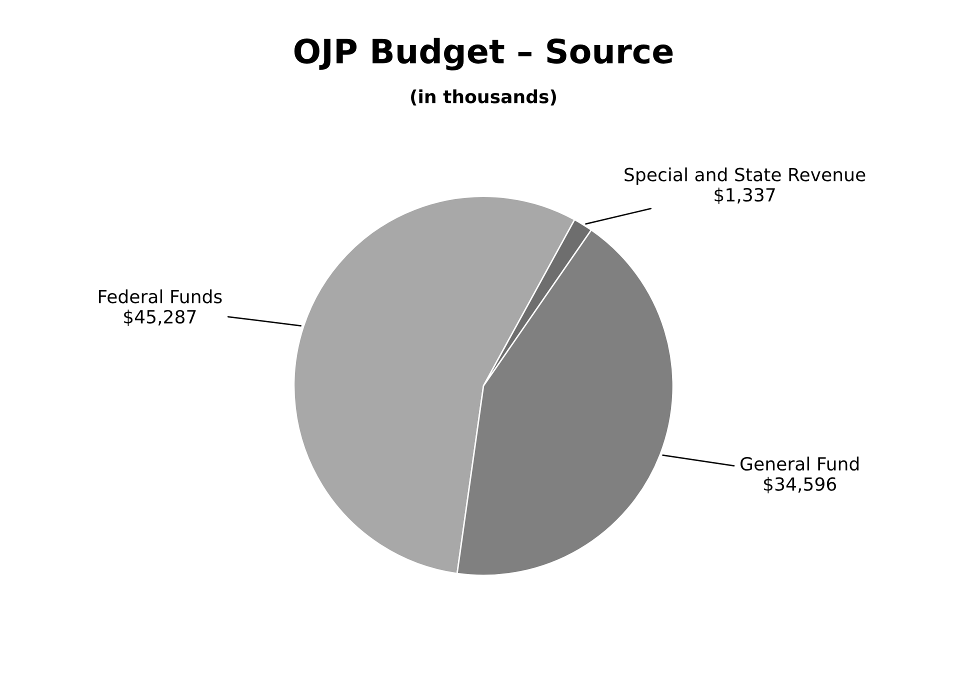 The height and width of the screenshot is (677, 967). Describe the element at coordinates (800, 485) in the screenshot. I see `data-label: $34,596` at that location.